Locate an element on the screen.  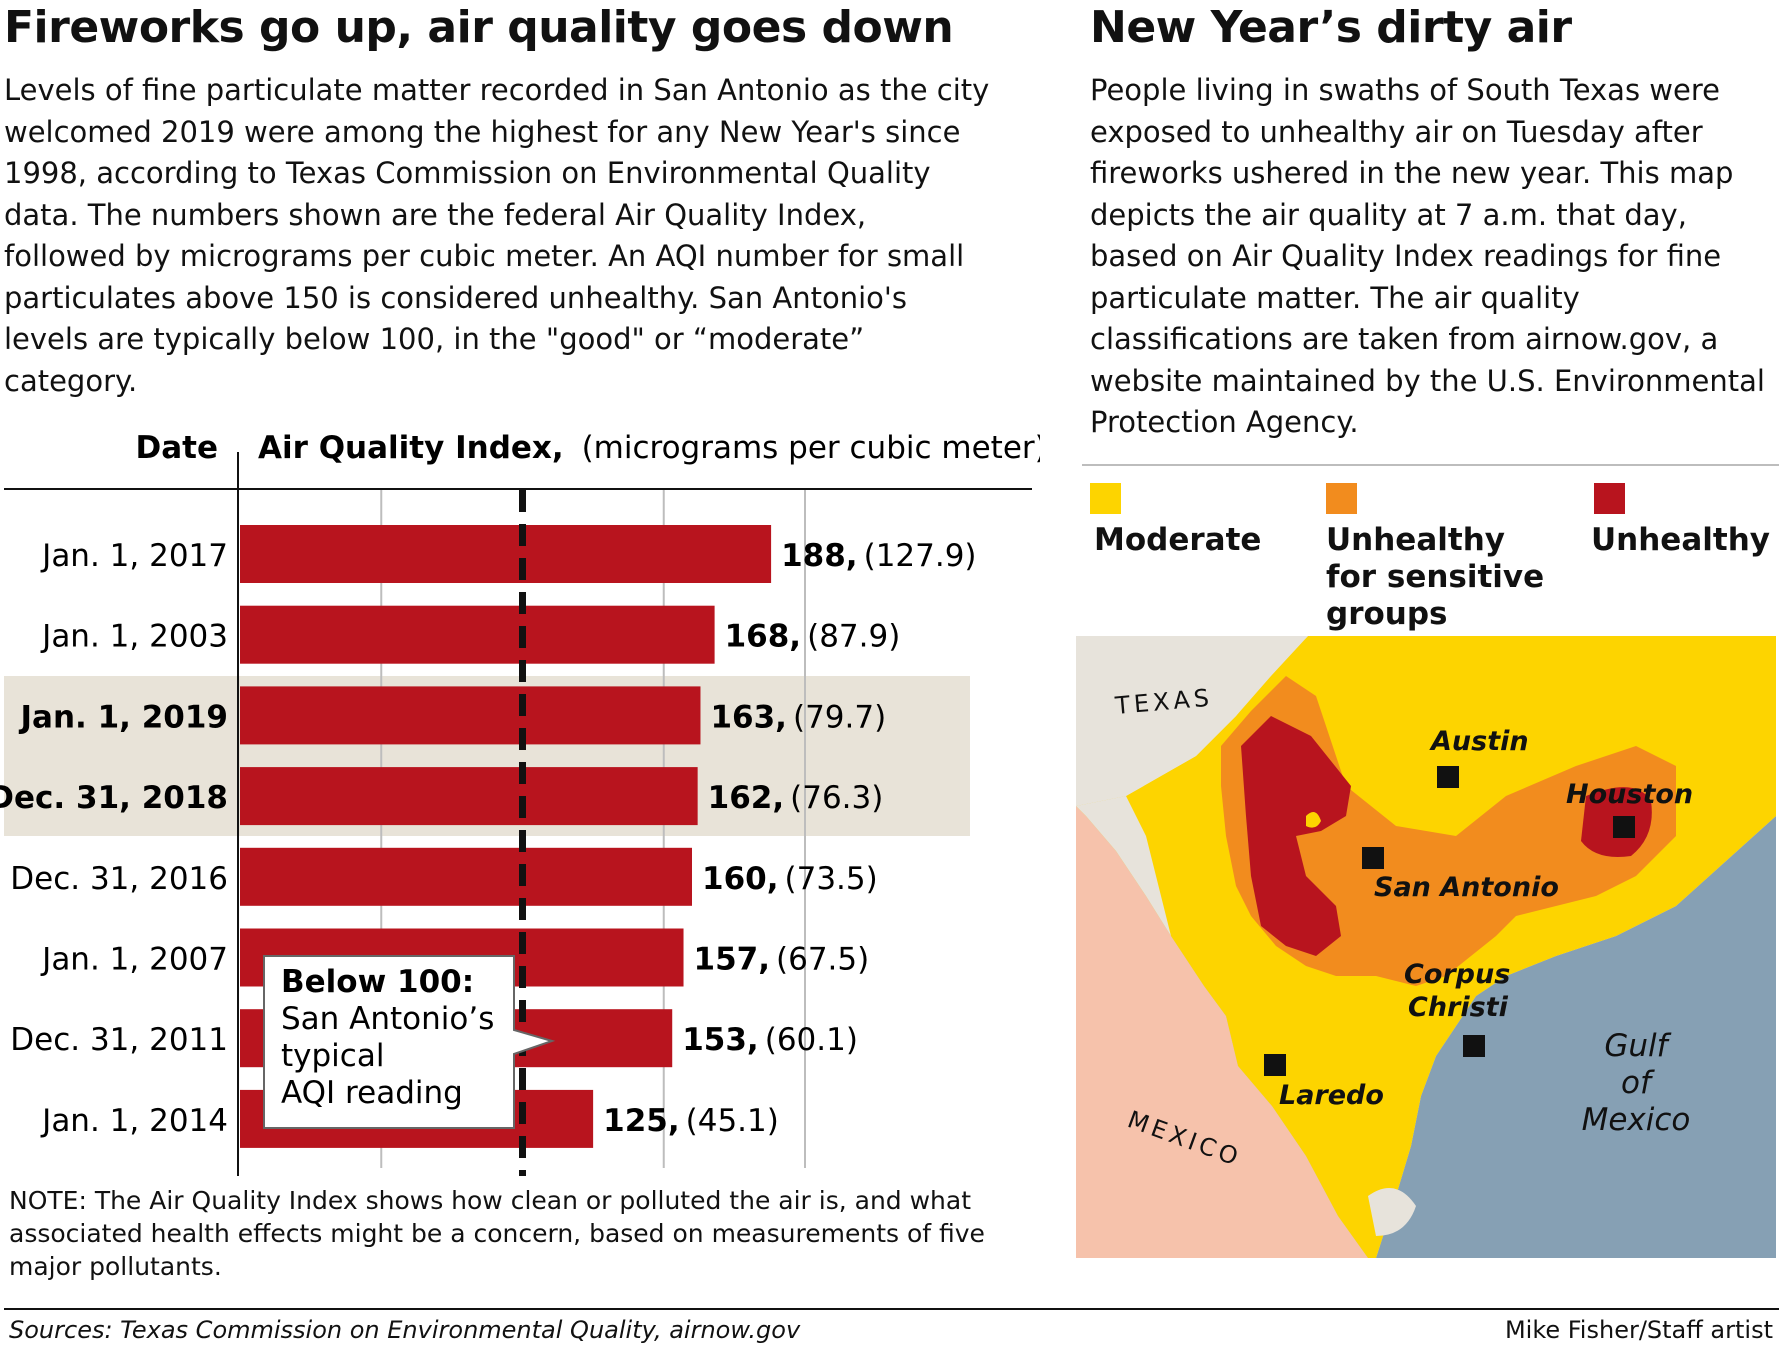
value-header-bold: Air Quality Index, is located at coordinates (411, 448).